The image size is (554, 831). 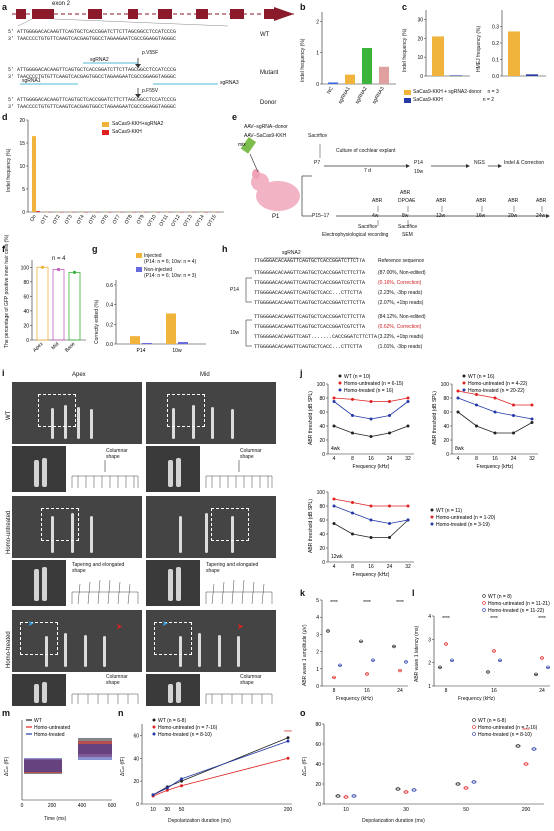 What do you see at coordinates (239, 469) in the screenshot?
I see `schematic-wt-mid: Columnar shape` at bounding box center [239, 469].